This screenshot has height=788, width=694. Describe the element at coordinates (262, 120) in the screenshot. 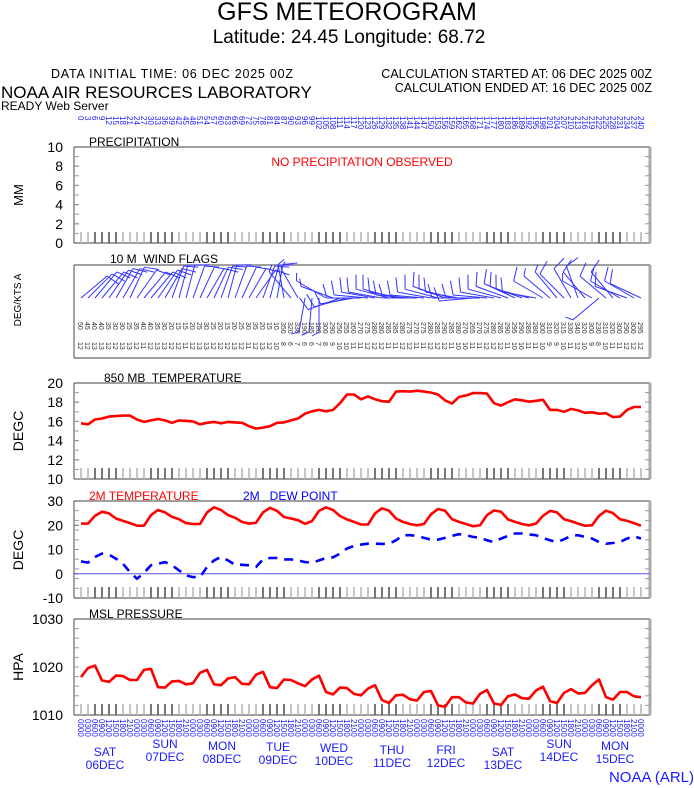

I see `forecast-hour-label: 78` at that location.